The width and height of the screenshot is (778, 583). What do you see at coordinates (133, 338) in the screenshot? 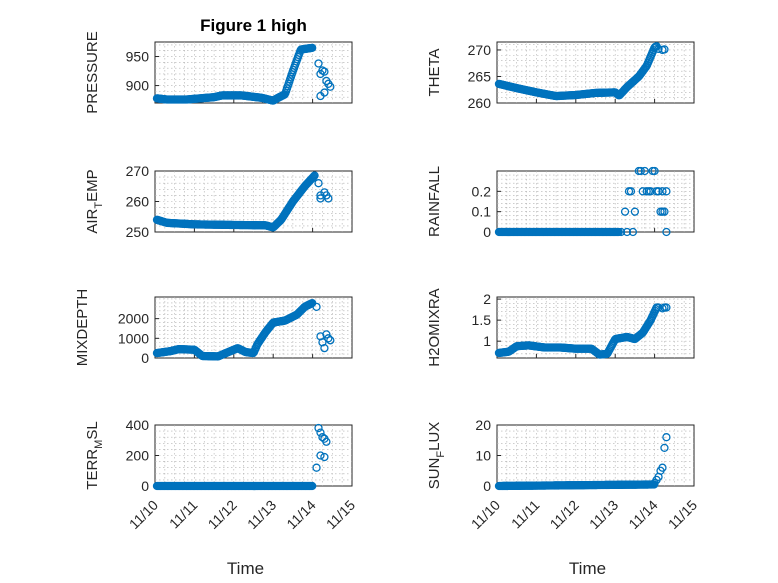
I see `y-tick-label: 1000` at bounding box center [133, 338].